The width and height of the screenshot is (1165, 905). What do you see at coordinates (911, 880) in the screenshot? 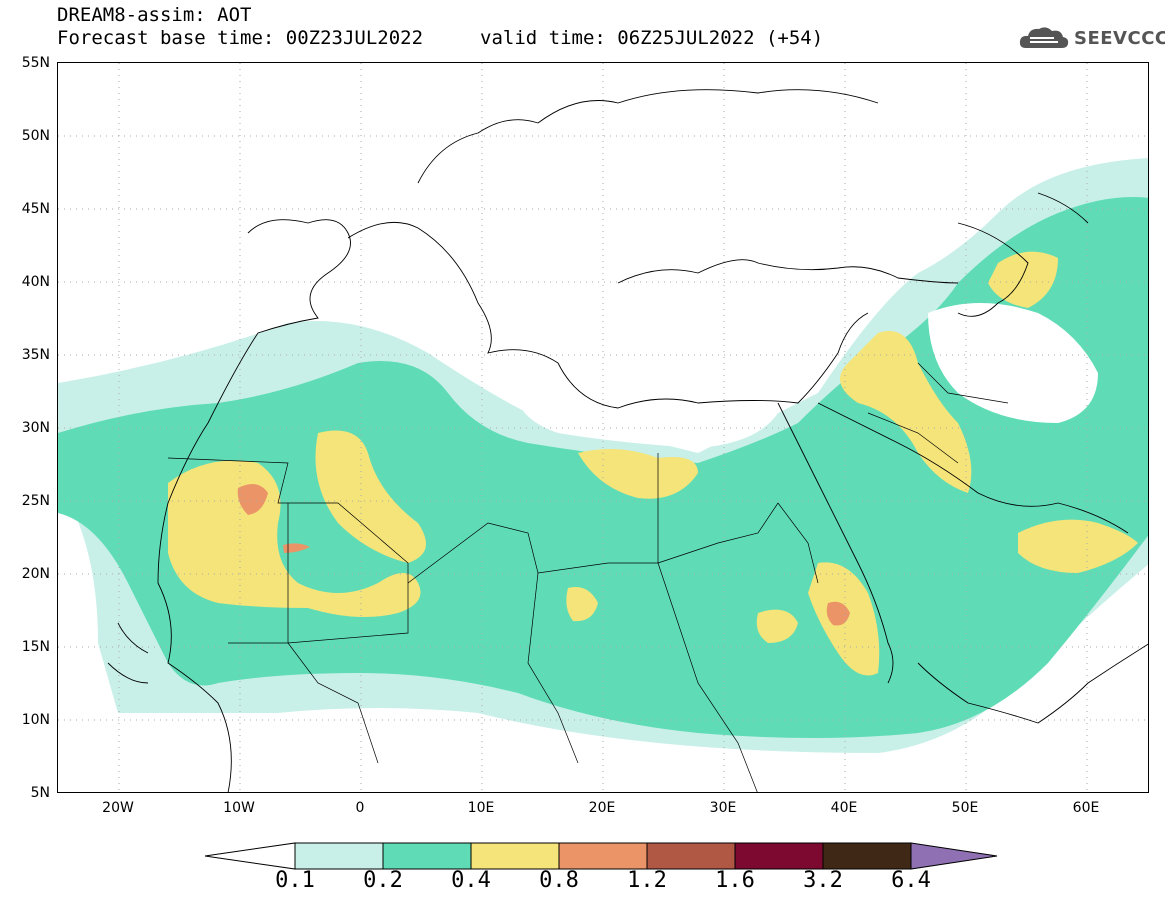
I see `colorbar-label-6-4: 6.4` at bounding box center [911, 880].